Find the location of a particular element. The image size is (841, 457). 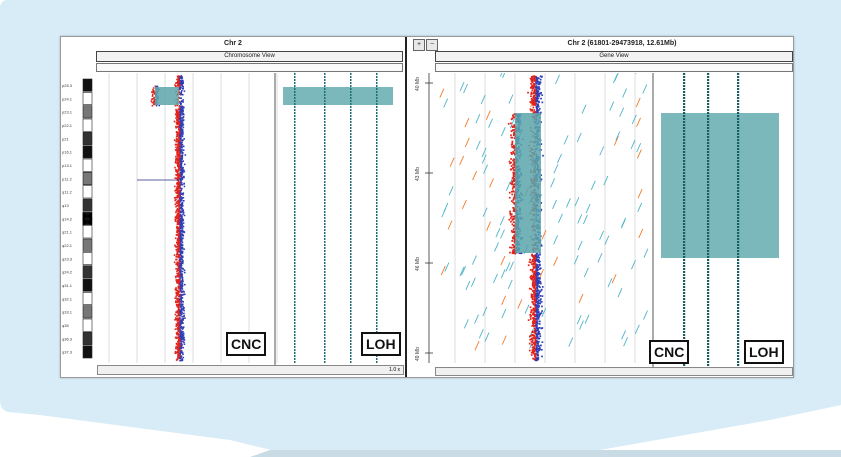

left-window-title: Chr 2 is located at coordinates (233, 43).